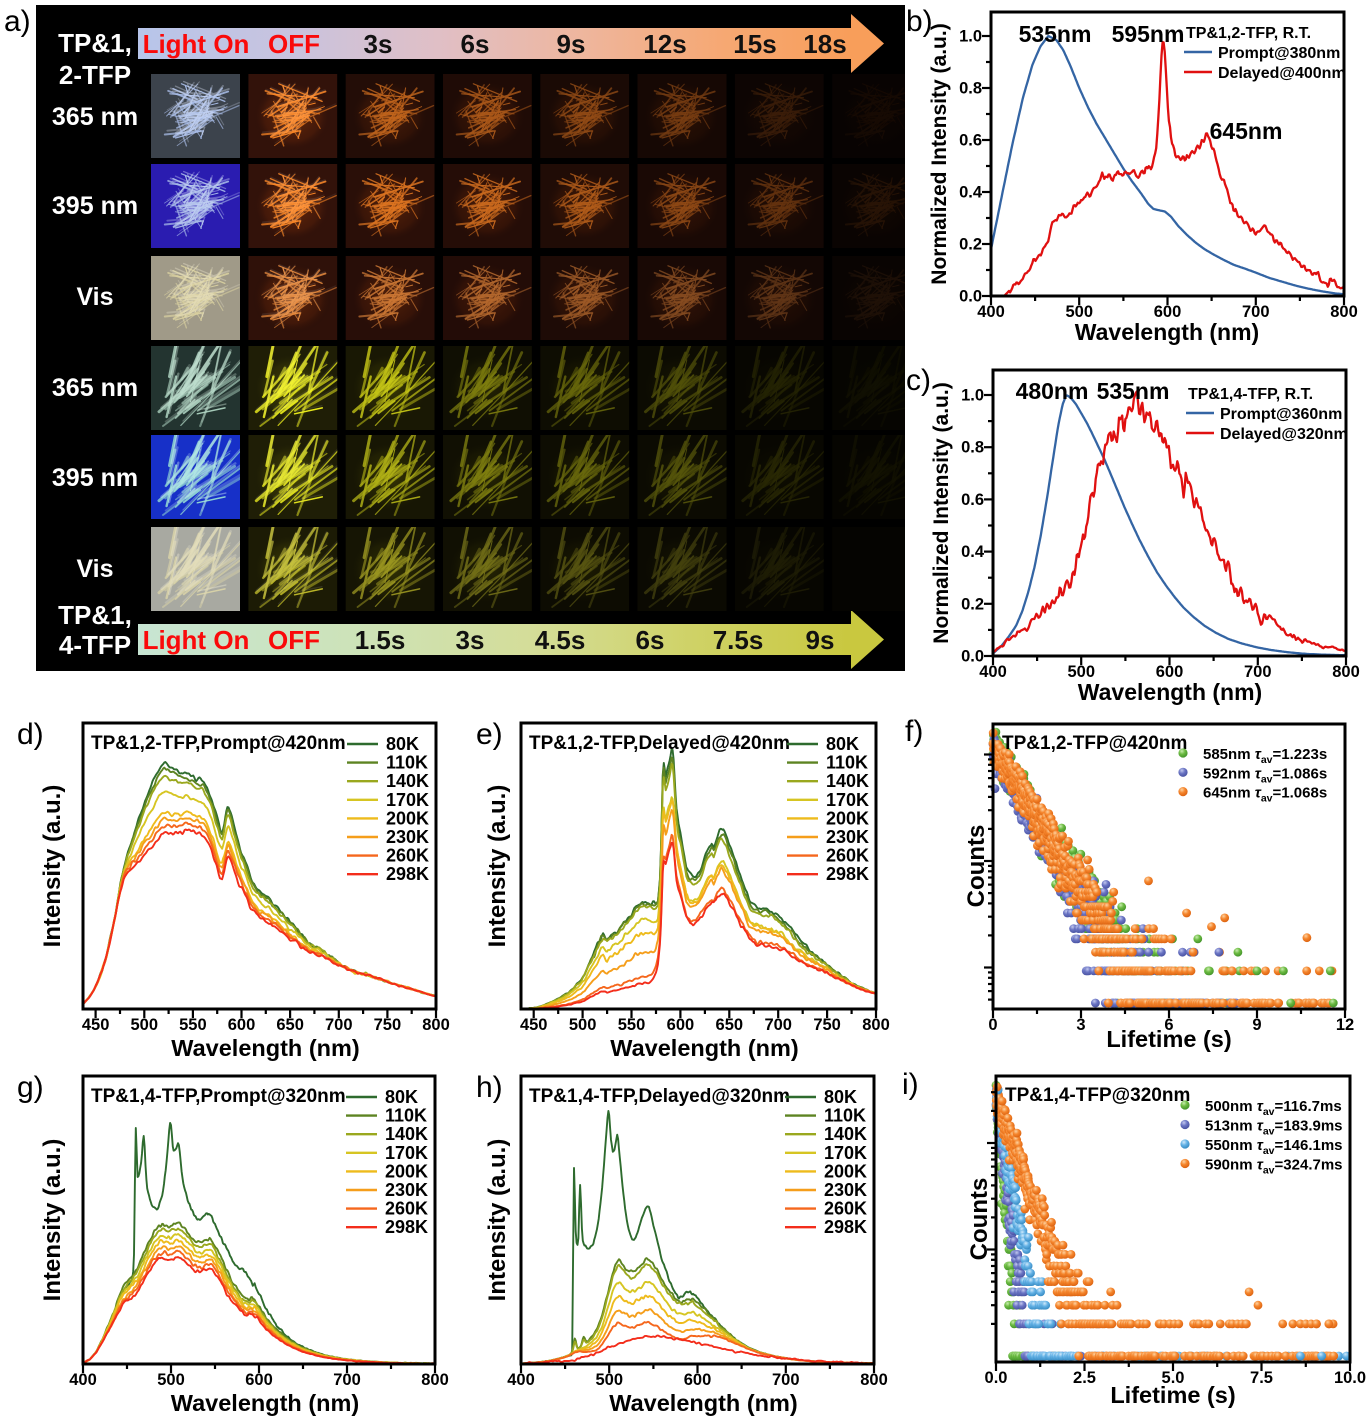 Image resolution: width=1367 pixels, height=1425 pixels. What do you see at coordinates (659, 743) in the screenshot?
I see `svg-text: TP&1,2-TFP,Delayed@420nm` at bounding box center [659, 743].